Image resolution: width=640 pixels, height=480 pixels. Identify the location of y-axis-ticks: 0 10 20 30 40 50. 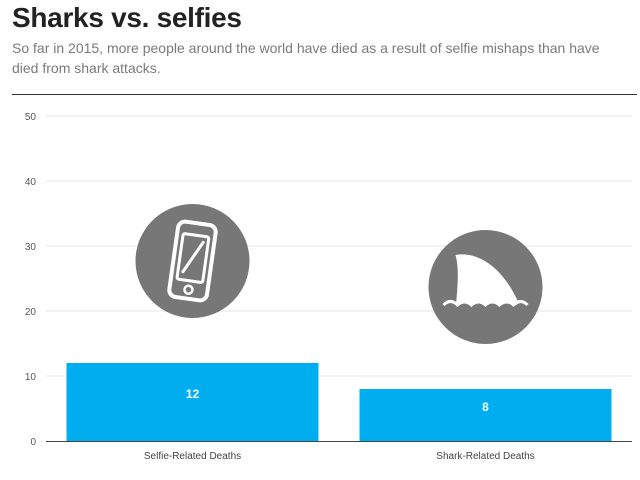
(31, 280).